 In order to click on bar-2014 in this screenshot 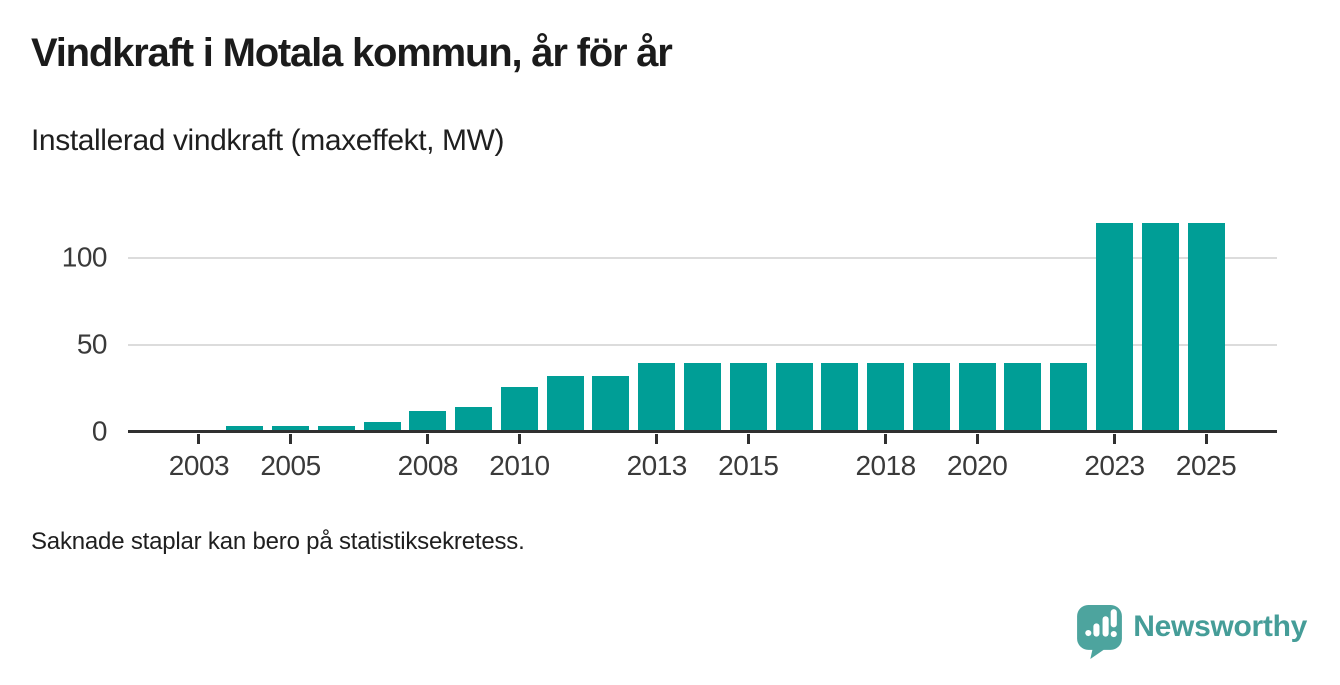, I will do `click(702, 397)`.